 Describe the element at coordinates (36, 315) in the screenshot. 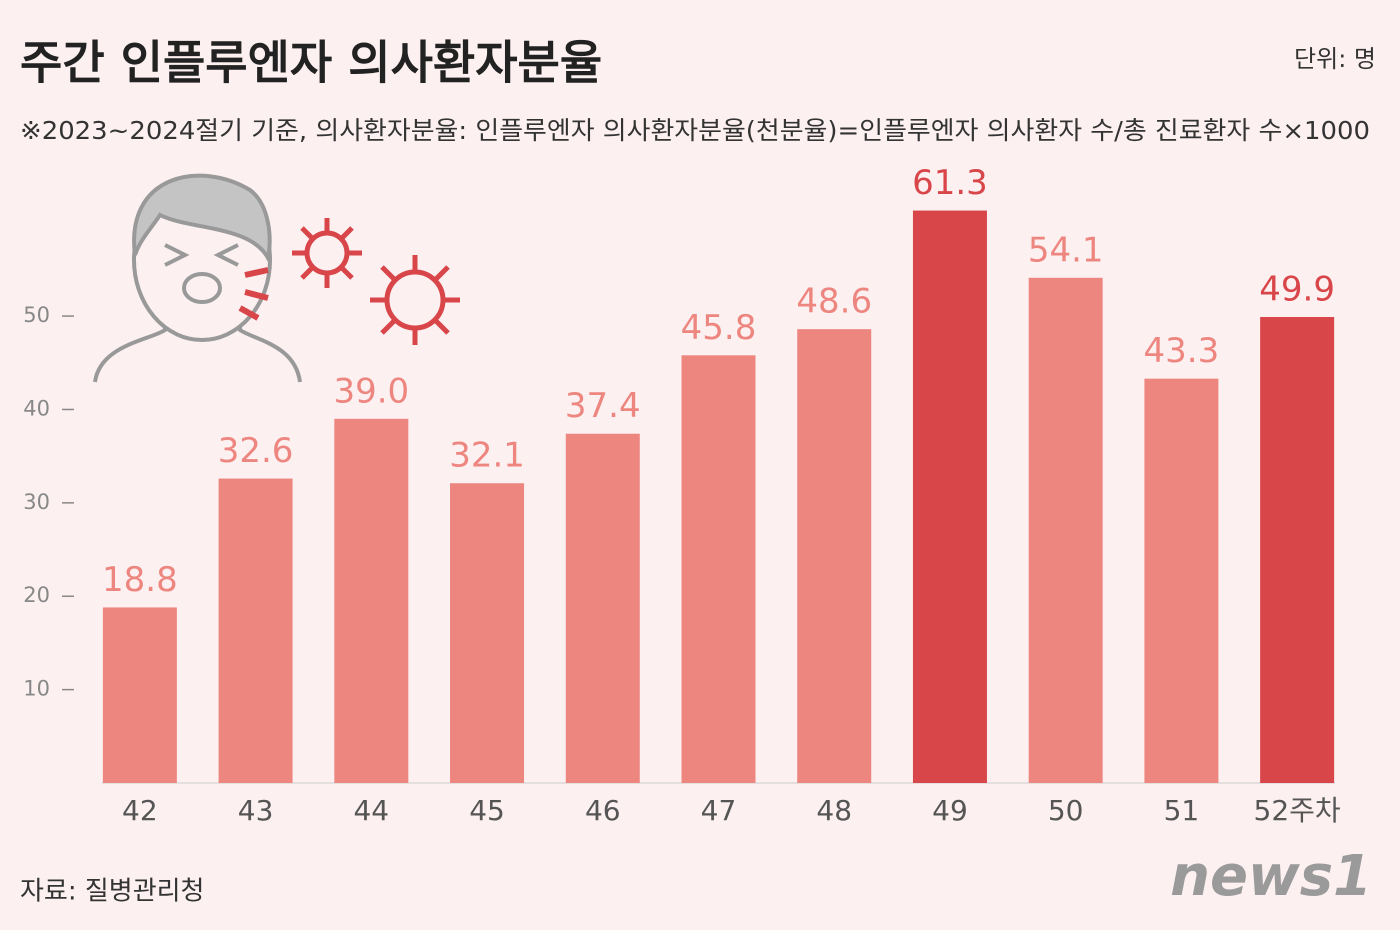

I see `y-tick-label: 50` at that location.